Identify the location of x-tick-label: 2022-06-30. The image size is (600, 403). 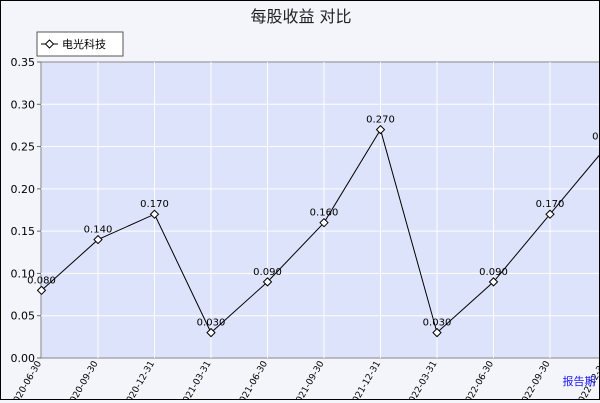
(478, 379).